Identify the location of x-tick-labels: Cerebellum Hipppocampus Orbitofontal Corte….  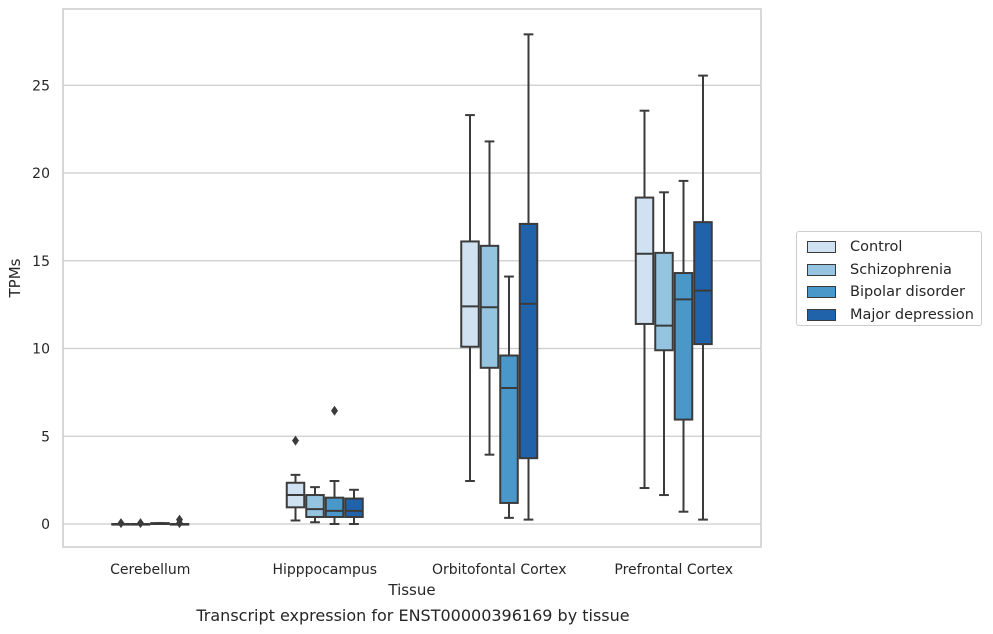
(421, 570).